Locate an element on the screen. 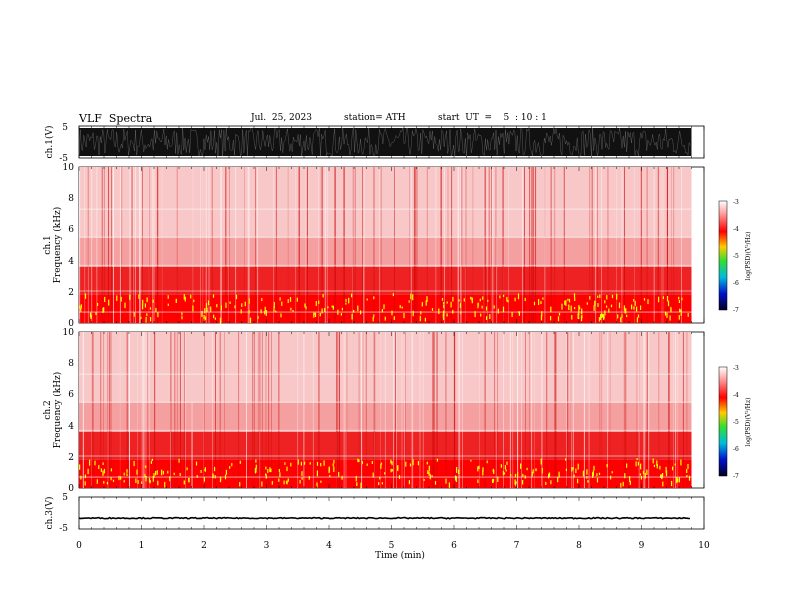 This screenshot has height=612, width=792. ch1-waveform-trace is located at coordinates (385, 142).